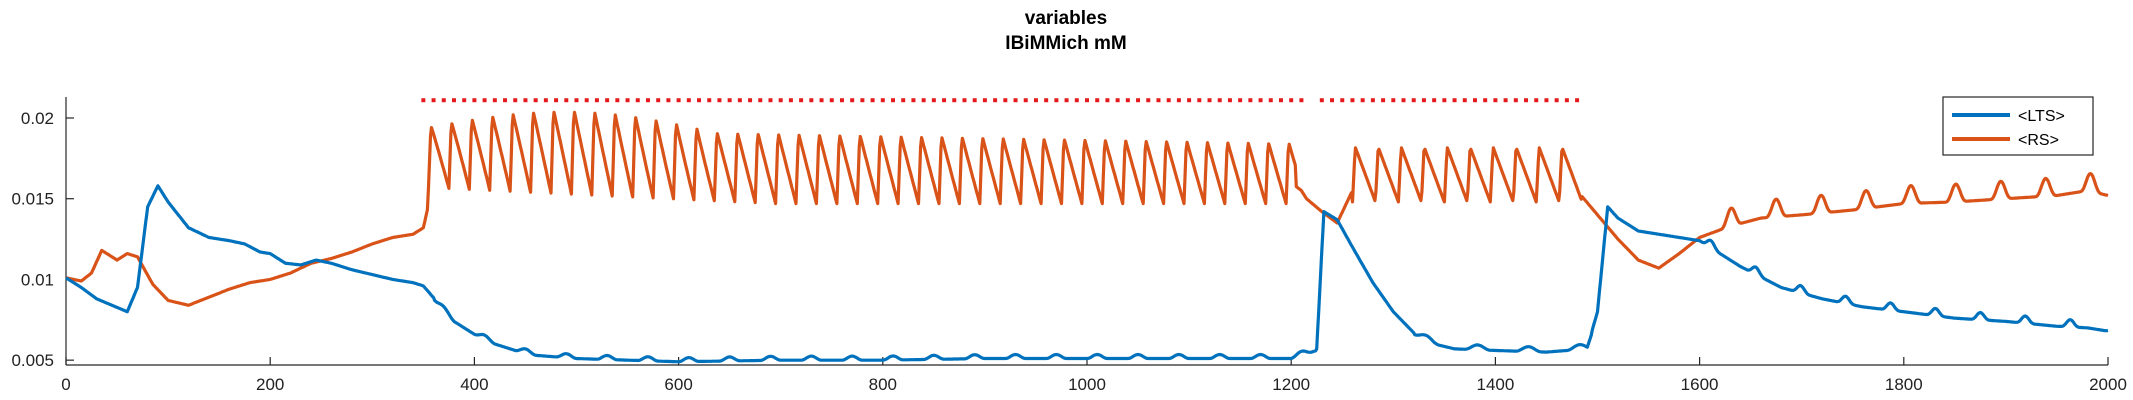  Describe the element at coordinates (1065, 43) in the screenshot. I see `chart-subtitle: IBiMMich mM` at that location.